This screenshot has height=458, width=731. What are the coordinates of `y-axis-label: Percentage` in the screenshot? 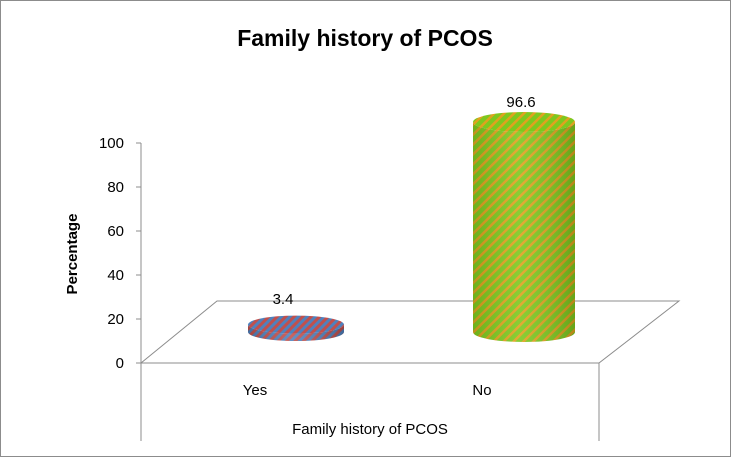 It's located at (72, 254).